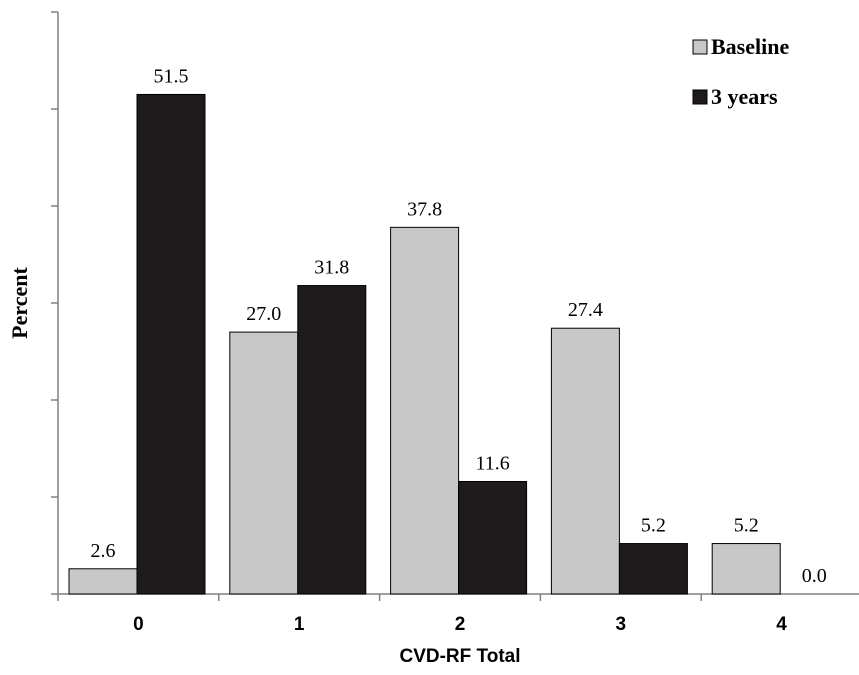 This screenshot has height=675, width=859. I want to click on x-axis-tick-labels: 0 1 2 3 4, so click(460, 624).